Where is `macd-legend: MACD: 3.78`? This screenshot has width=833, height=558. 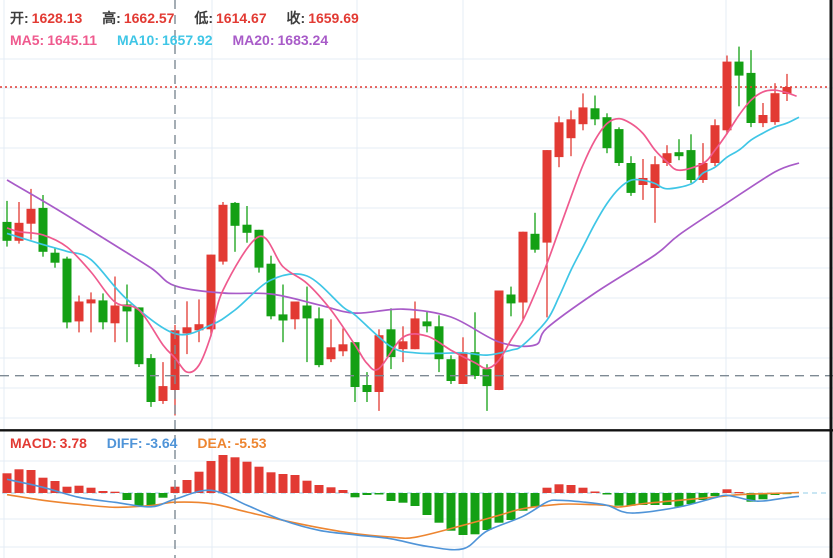 macd-legend: MACD: 3.78 is located at coordinates (48, 443).